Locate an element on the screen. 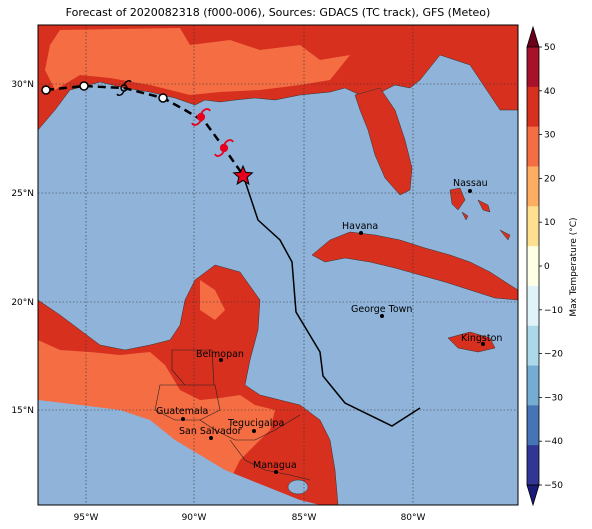 The height and width of the screenshot is (529, 592). svg-text: 95°W is located at coordinates (86, 518).